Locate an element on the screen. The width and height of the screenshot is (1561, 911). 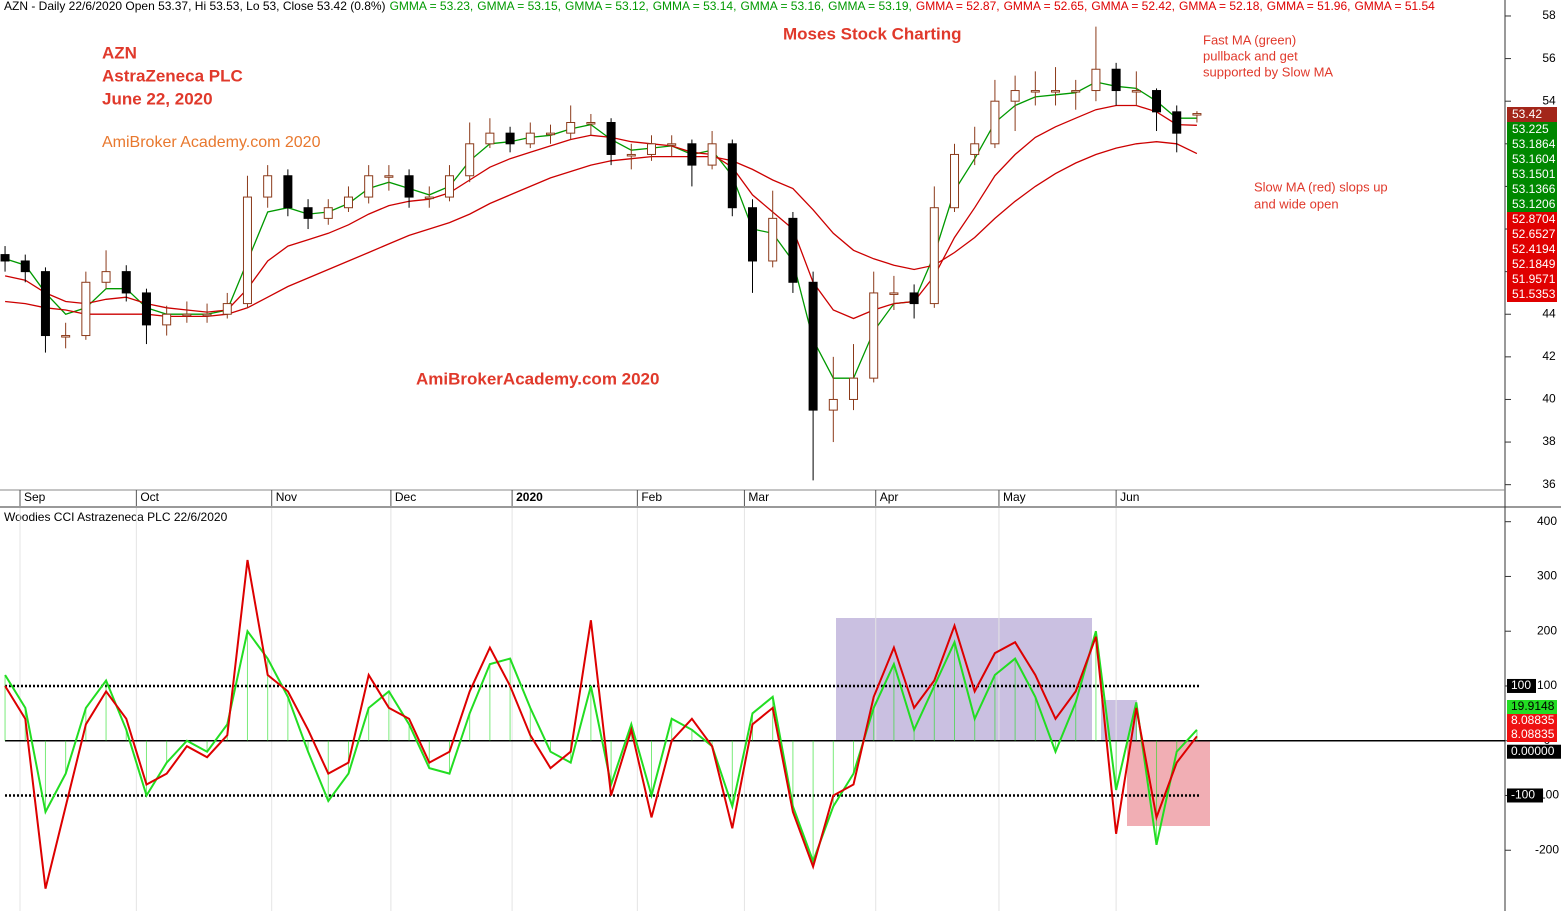
price-label: 51.9571 is located at coordinates (1534, 279).